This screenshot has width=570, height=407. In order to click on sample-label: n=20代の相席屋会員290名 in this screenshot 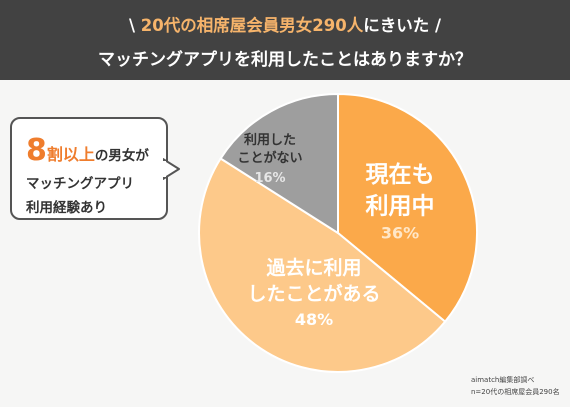, I will do `click(515, 392)`.